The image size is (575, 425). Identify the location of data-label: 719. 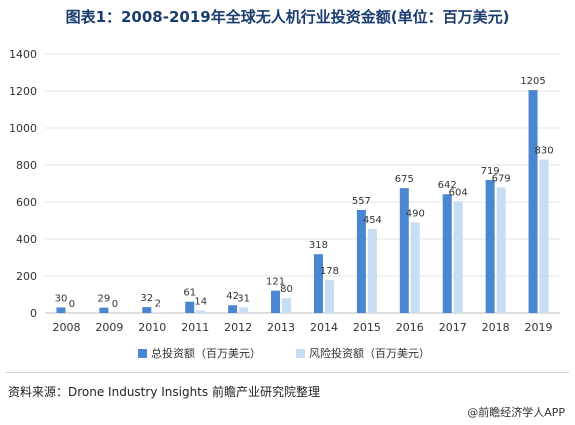
(490, 171).